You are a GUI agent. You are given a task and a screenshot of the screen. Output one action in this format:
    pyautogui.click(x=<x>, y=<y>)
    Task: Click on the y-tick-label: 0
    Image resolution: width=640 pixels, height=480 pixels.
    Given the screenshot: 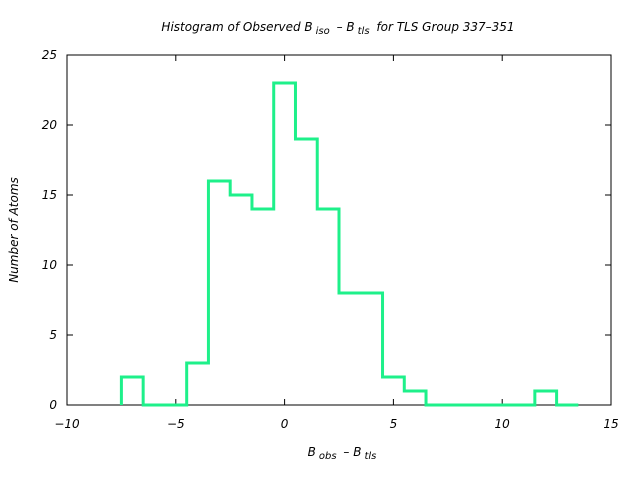 What is the action you would take?
    pyautogui.click(x=53, y=405)
    